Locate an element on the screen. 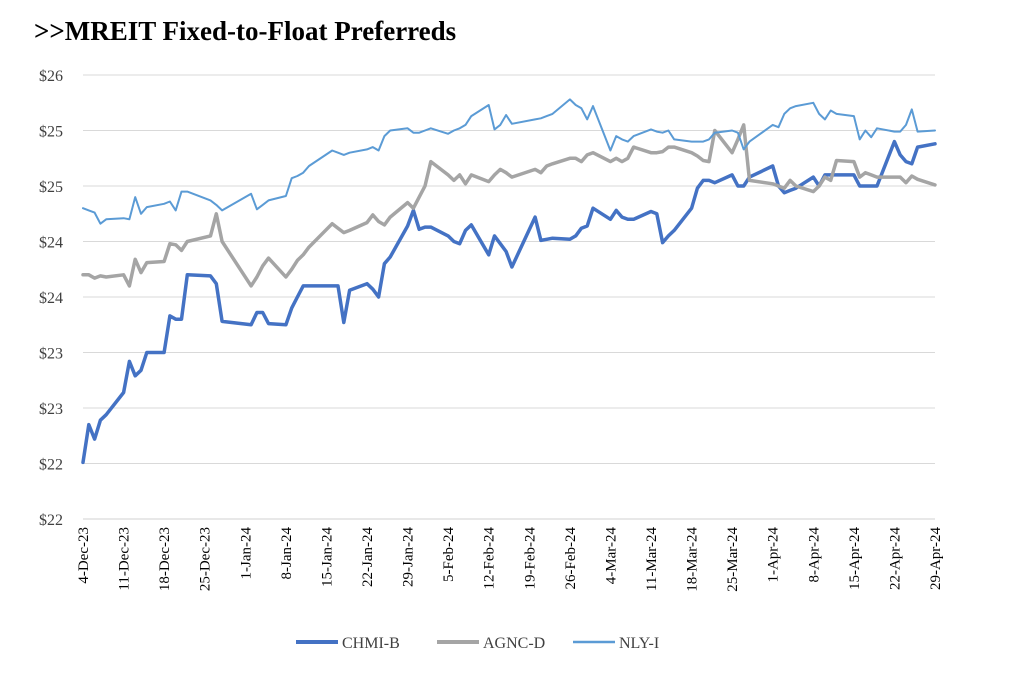 The width and height of the screenshot is (1027, 688). x-tick-label: 1-Jan-24 is located at coordinates (246, 553).